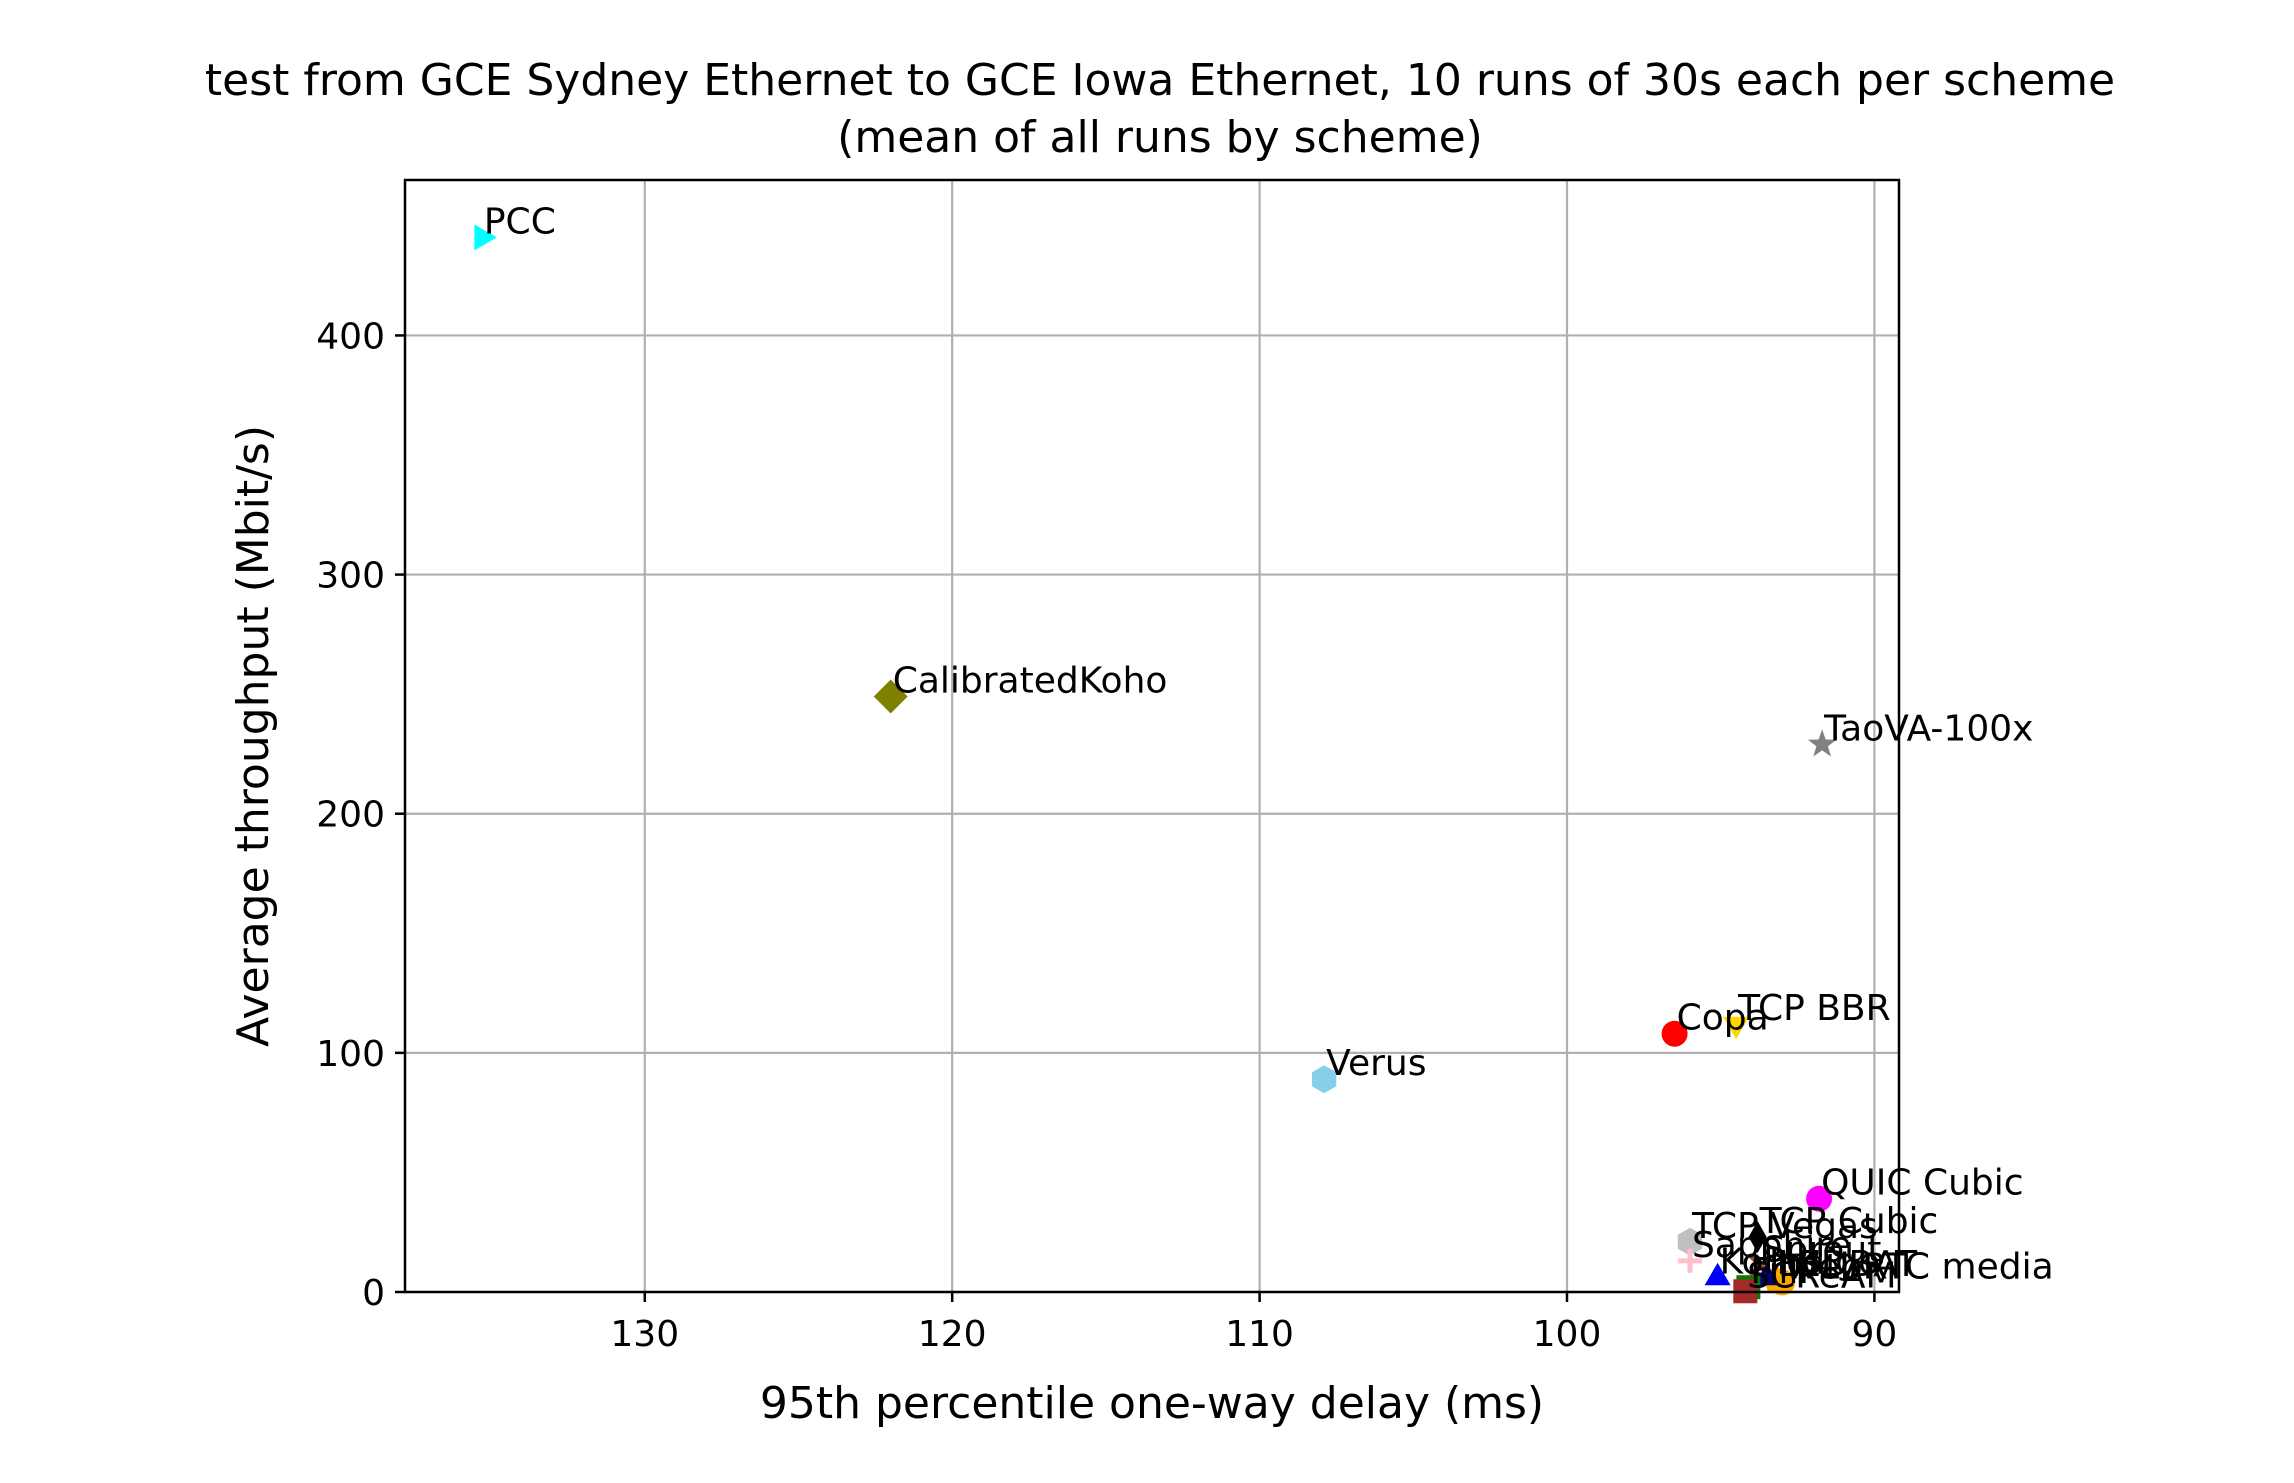 The image size is (2294, 1483). I want to click on label-tcp-vegas: TCP Vegas, so click(1784, 1226).